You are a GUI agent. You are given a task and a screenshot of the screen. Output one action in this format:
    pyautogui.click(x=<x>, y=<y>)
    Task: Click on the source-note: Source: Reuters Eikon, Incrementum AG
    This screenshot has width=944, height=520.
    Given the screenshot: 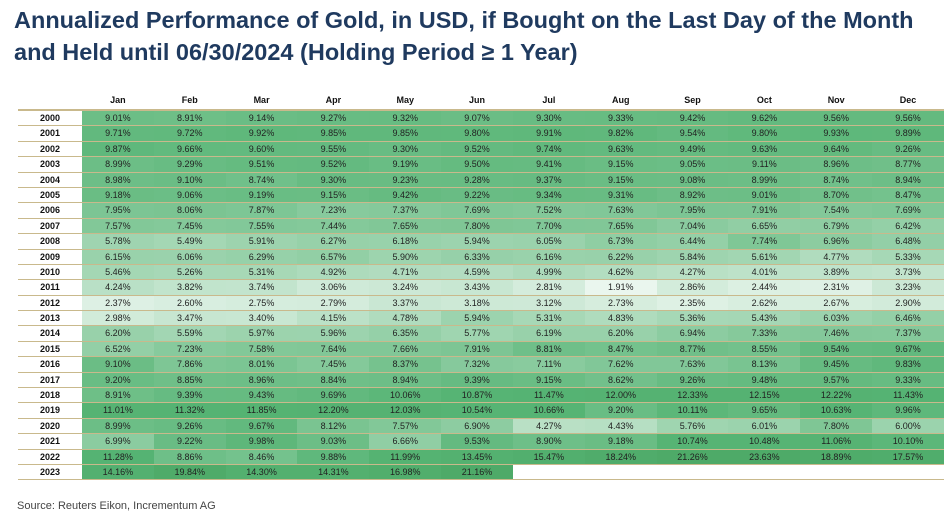 What is the action you would take?
    pyautogui.click(x=116, y=506)
    